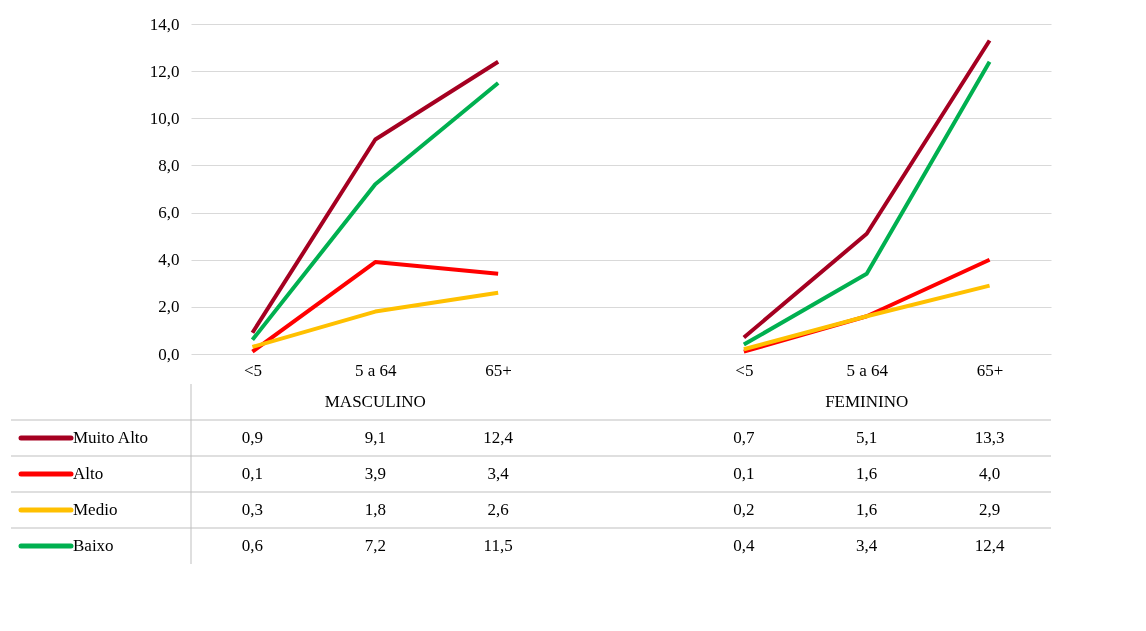 This screenshot has width=1146, height=631. I want to click on data-label: 13,3, so click(989, 437).